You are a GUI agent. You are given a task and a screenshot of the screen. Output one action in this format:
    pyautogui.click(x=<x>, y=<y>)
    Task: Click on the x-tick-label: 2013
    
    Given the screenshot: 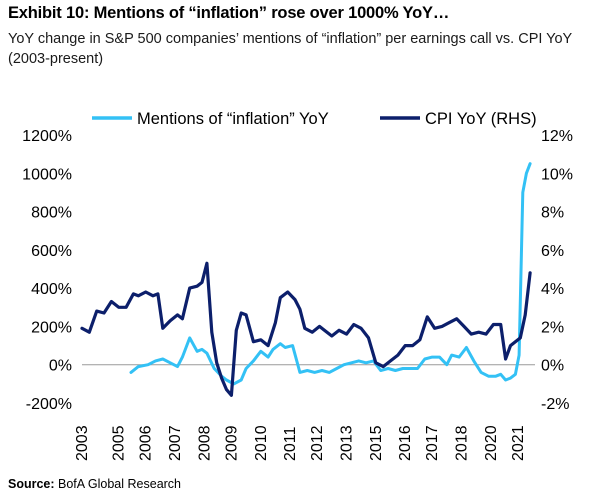 What is the action you would take?
    pyautogui.click(x=346, y=443)
    